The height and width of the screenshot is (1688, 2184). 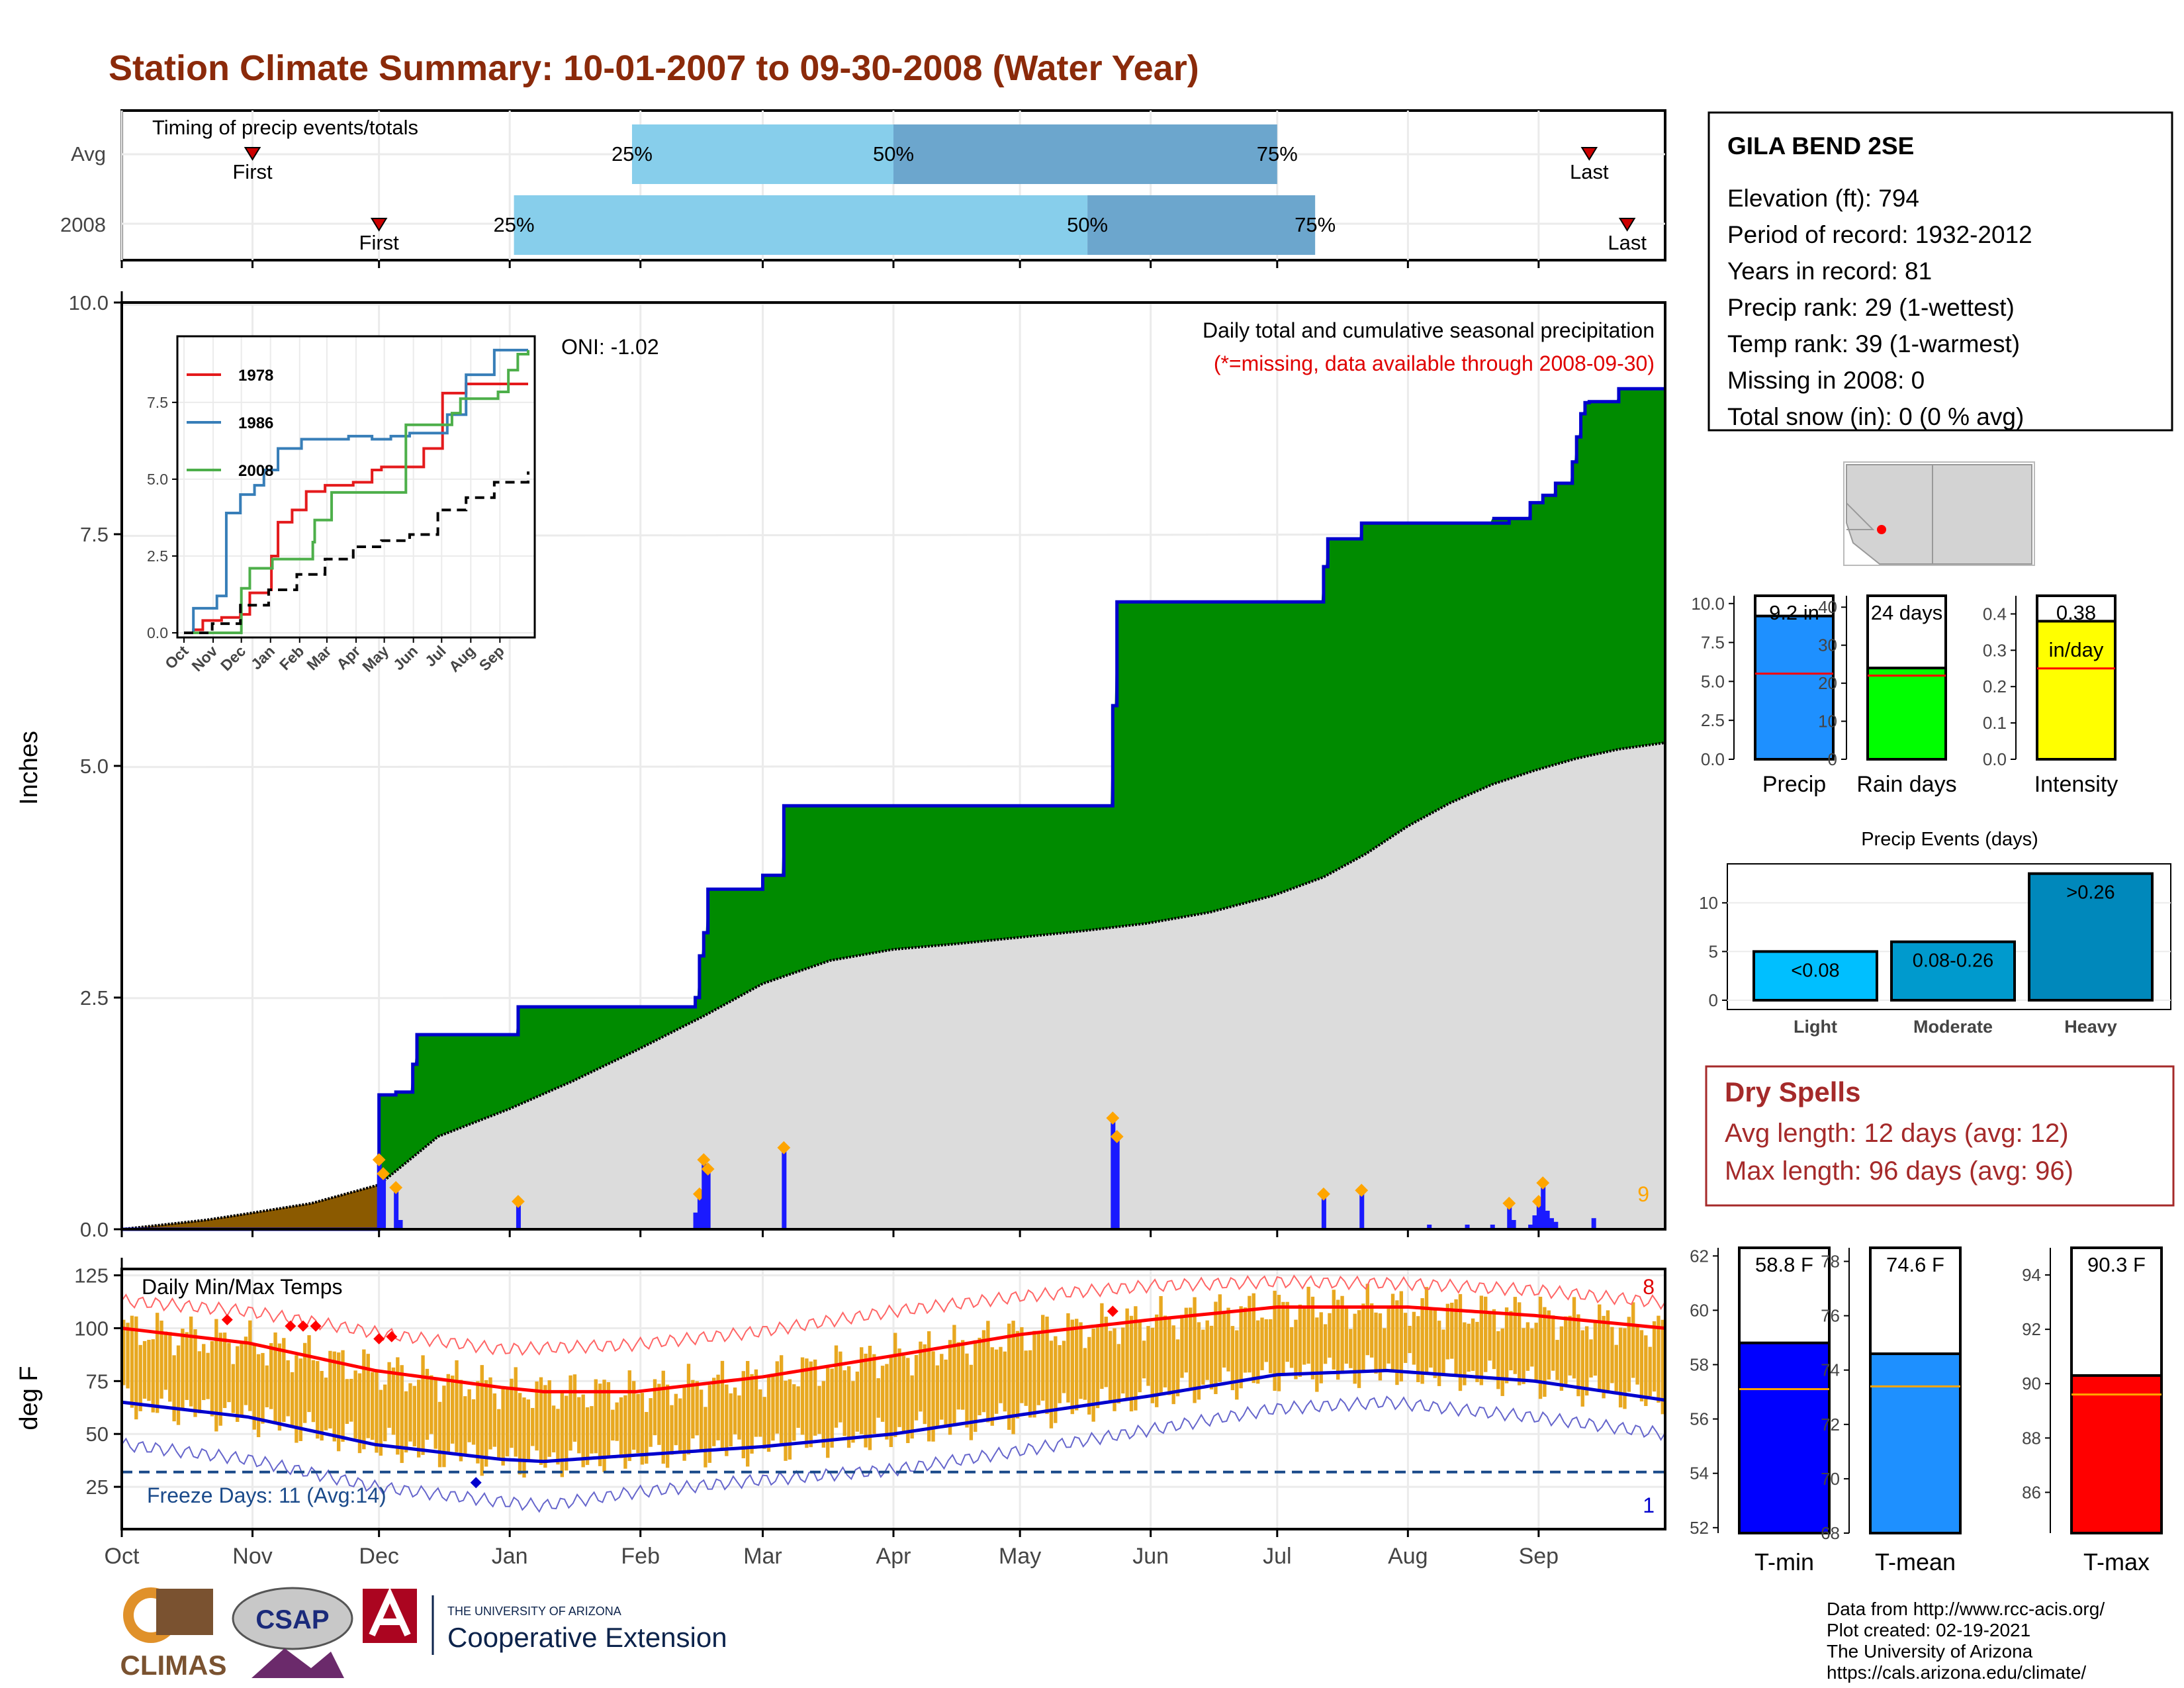 What do you see at coordinates (1966, 1609) in the screenshot?
I see `credit-line-1: Data from http://www.rcc-acis.org/` at bounding box center [1966, 1609].